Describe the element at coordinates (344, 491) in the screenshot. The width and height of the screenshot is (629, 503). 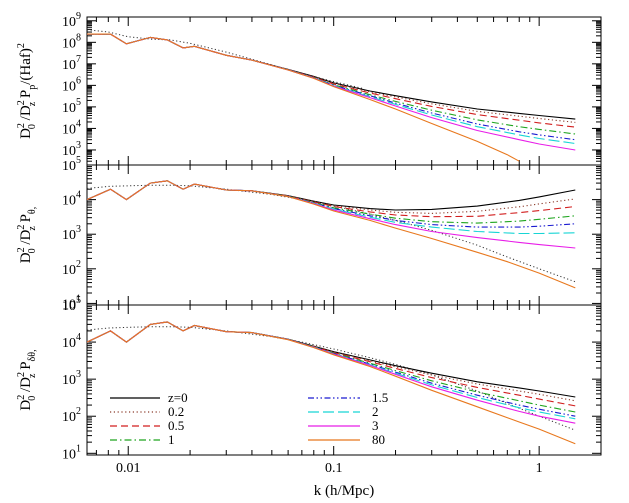
I see `x-axis-title: k (h/Mpc)` at that location.